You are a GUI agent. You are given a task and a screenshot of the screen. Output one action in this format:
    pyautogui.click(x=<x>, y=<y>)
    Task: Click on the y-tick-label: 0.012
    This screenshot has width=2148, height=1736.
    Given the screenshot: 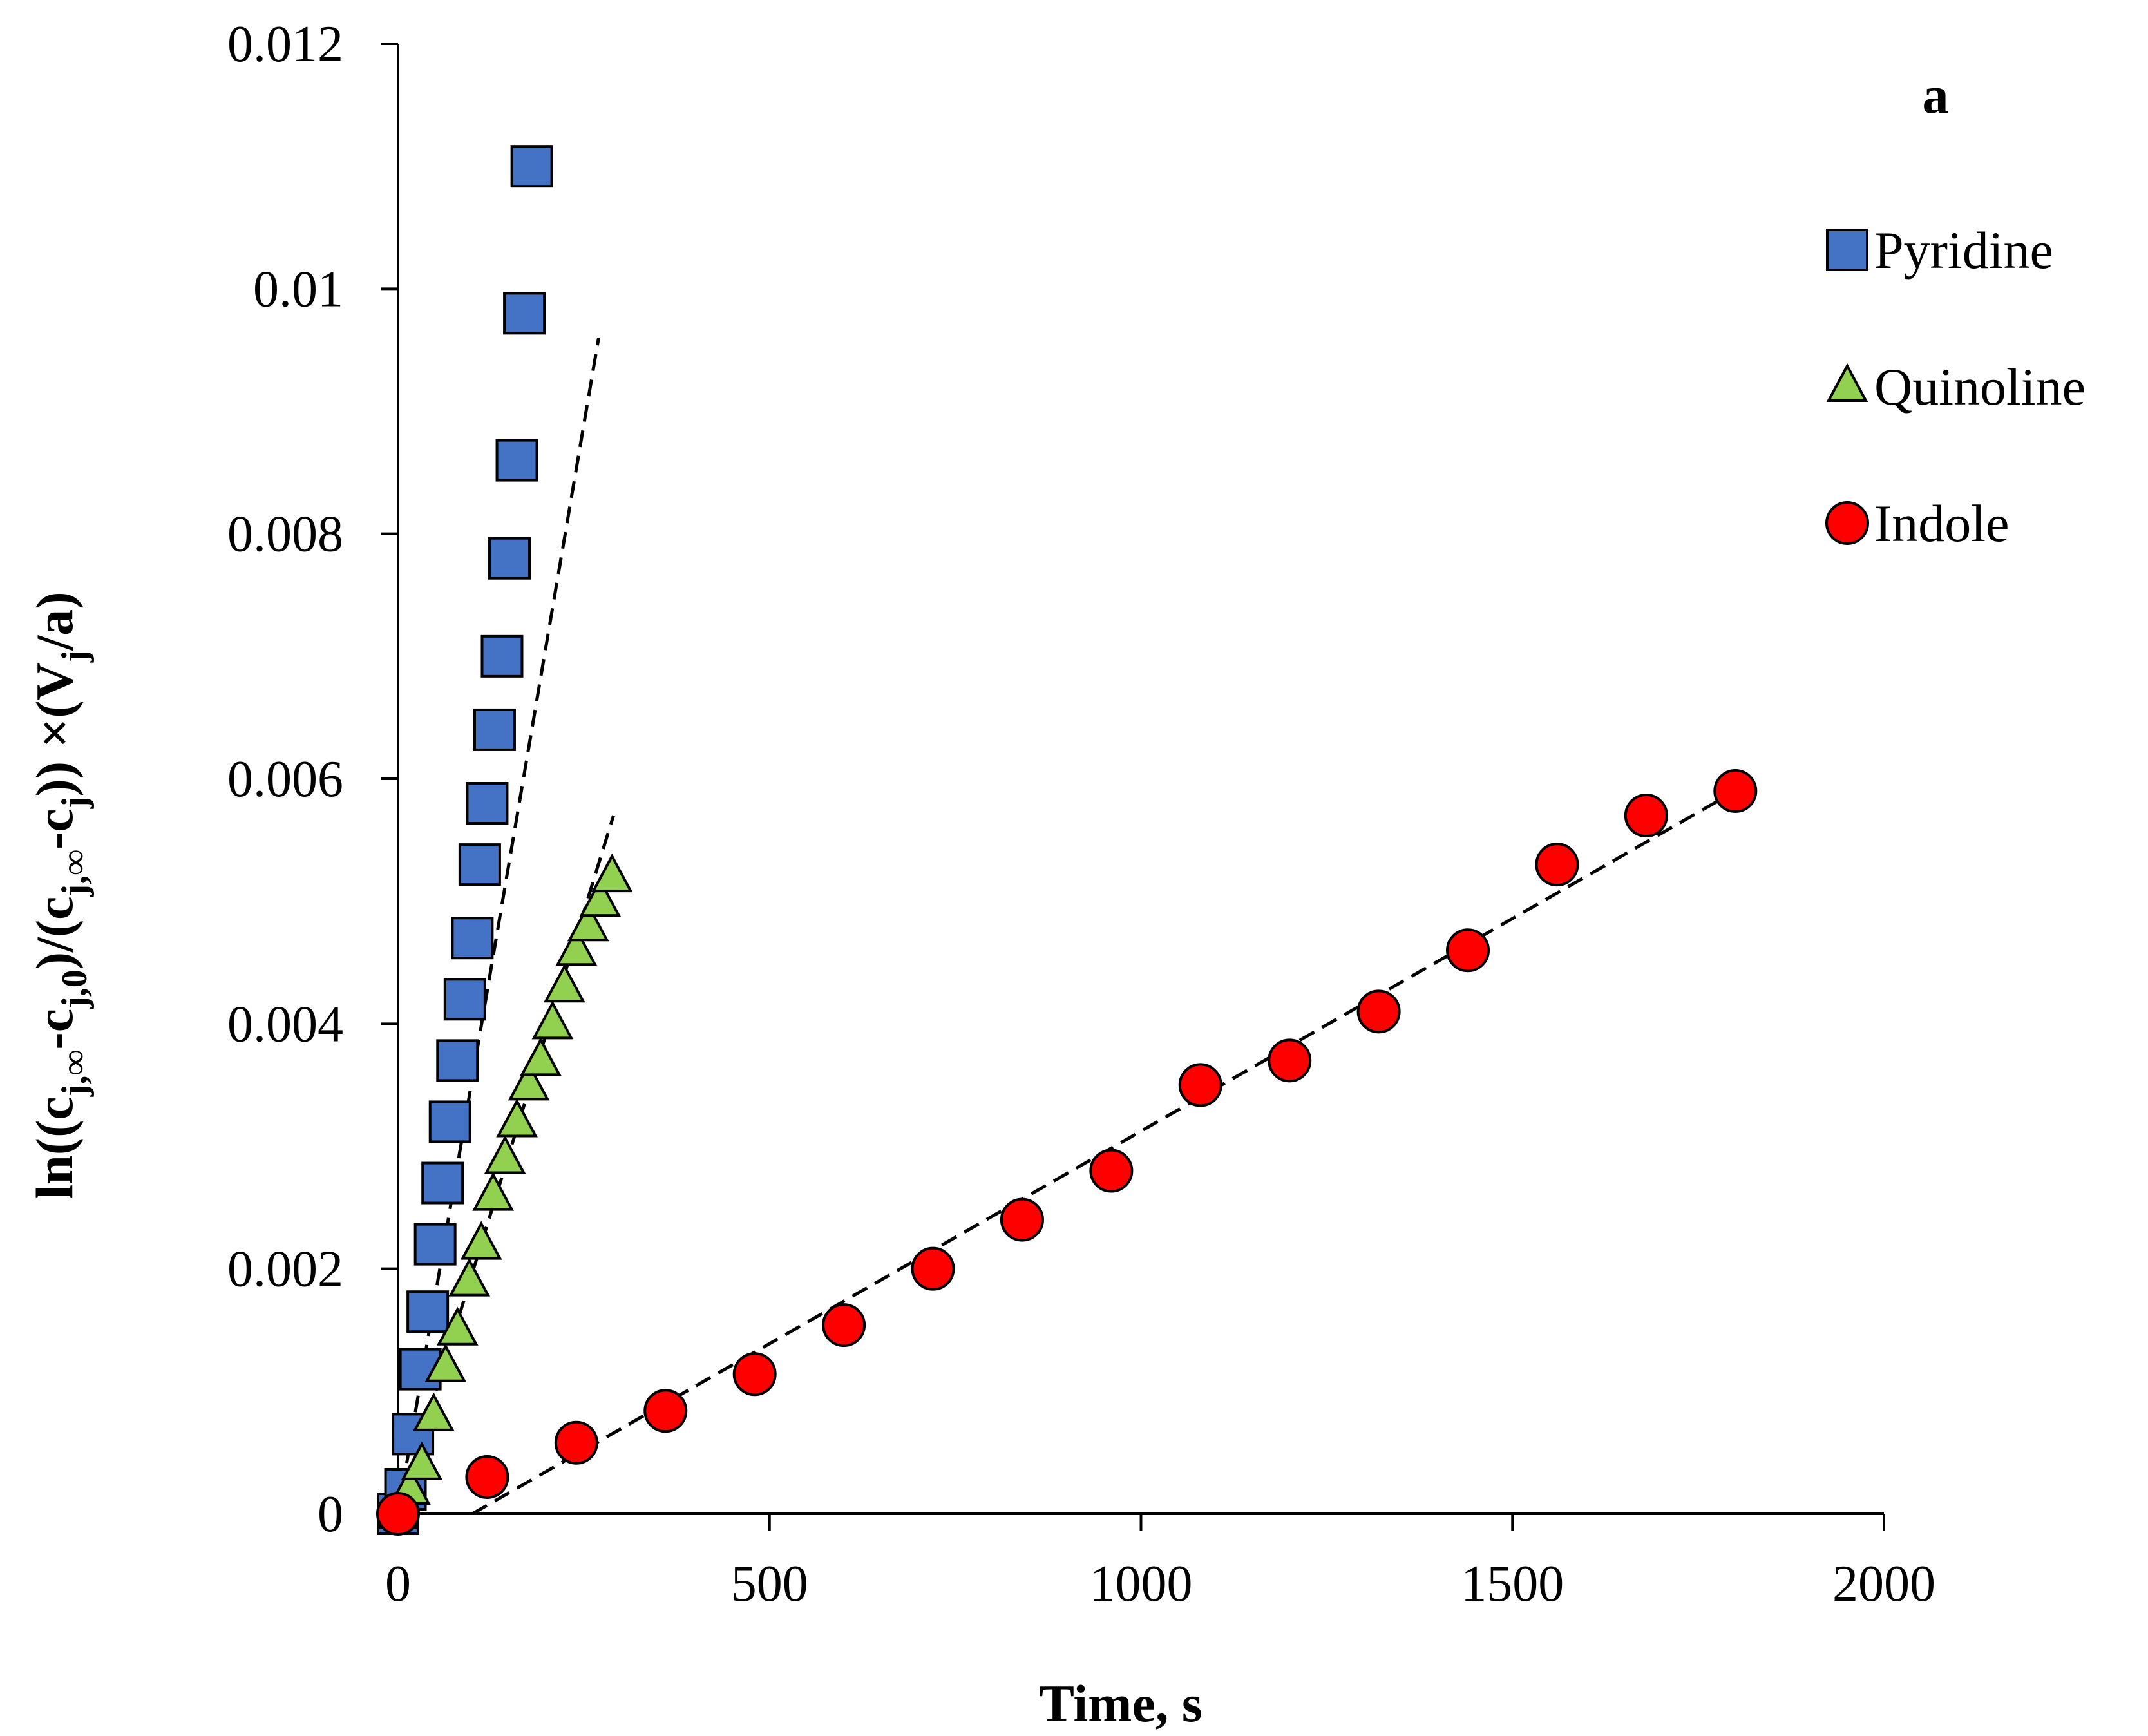 What is the action you would take?
    pyautogui.click(x=285, y=44)
    